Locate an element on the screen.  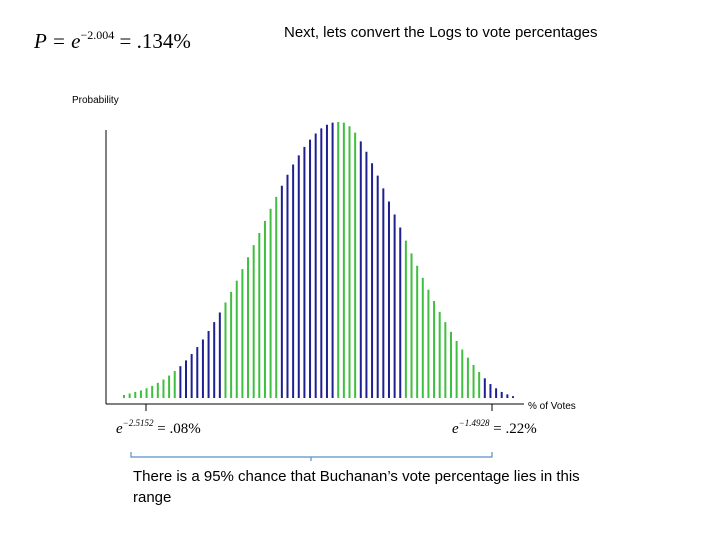
probability-formula: P = e−2.004 = .134% is located at coordinates (112, 41).